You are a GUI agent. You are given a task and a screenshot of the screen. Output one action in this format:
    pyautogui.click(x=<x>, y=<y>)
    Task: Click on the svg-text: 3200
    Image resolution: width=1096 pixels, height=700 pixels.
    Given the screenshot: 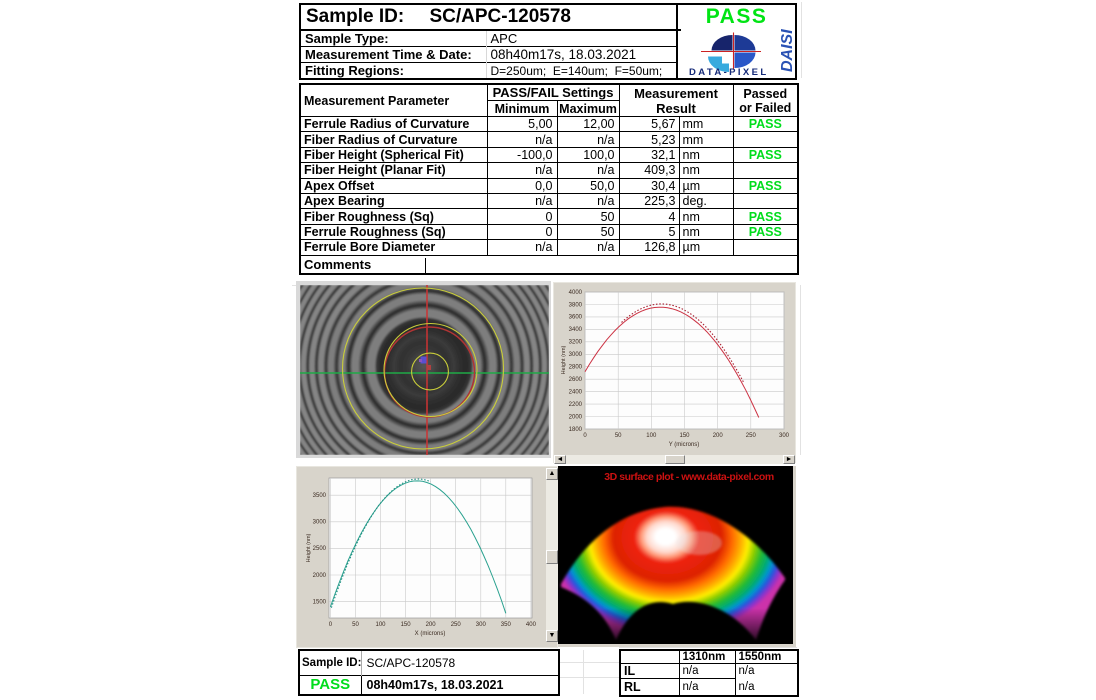 What is the action you would take?
    pyautogui.click(x=576, y=343)
    